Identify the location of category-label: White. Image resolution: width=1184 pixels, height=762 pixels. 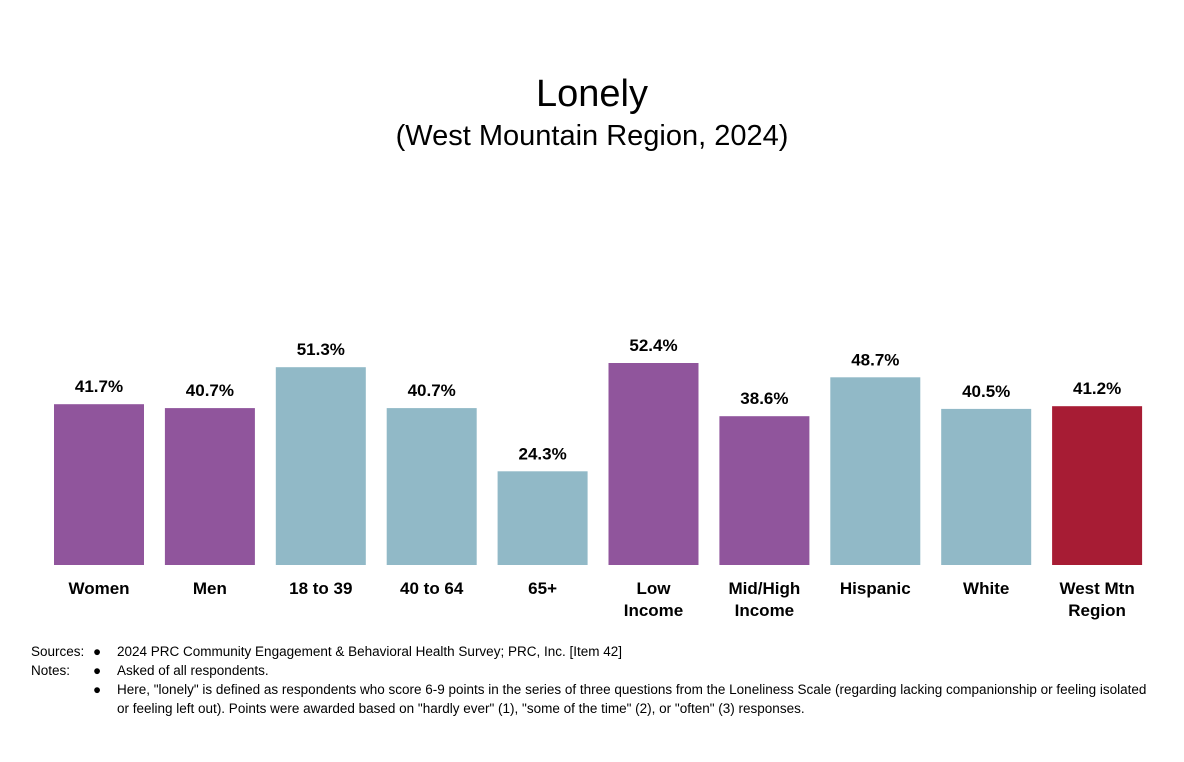
(986, 588).